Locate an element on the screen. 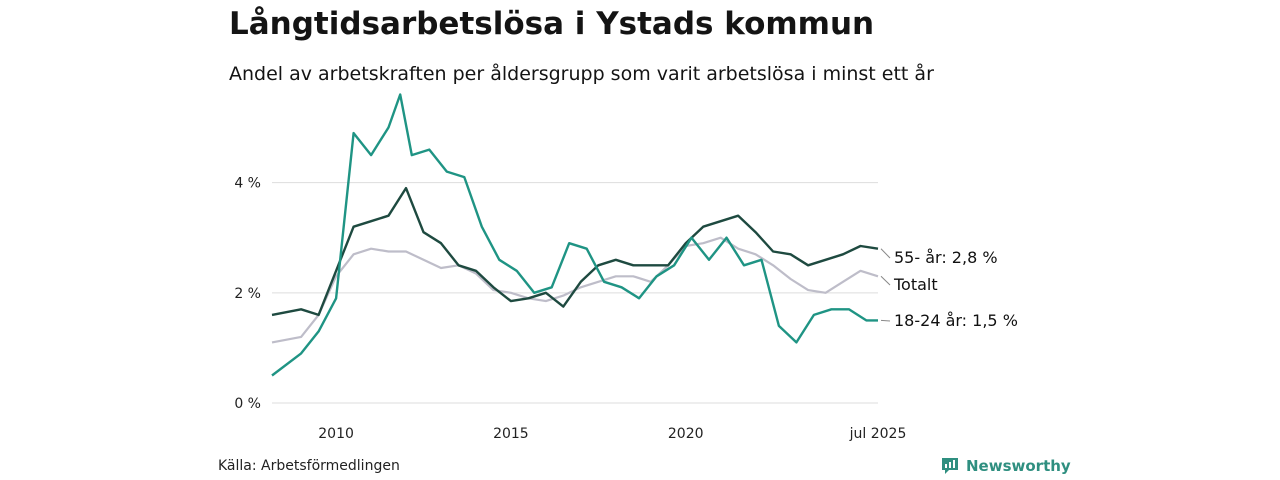  y-tick-label: 2 % is located at coordinates (247, 294).